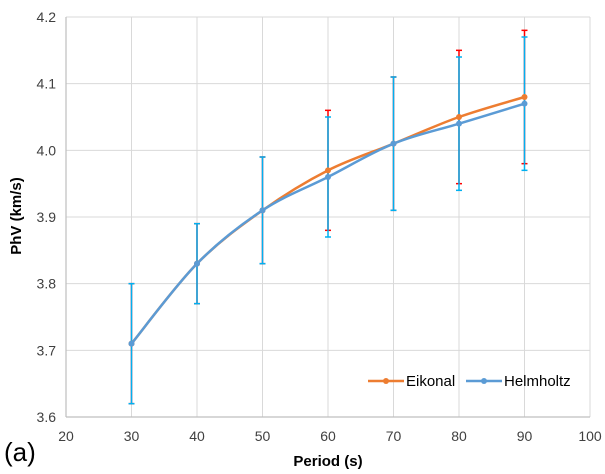  I want to click on y-tick-label: 3.9, so click(47, 217).